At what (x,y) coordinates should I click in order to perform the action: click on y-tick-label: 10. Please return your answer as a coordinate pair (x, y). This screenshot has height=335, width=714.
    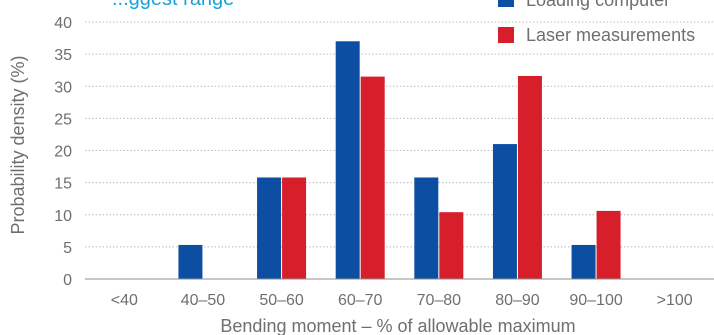
    Looking at the image, I should click on (63, 216).